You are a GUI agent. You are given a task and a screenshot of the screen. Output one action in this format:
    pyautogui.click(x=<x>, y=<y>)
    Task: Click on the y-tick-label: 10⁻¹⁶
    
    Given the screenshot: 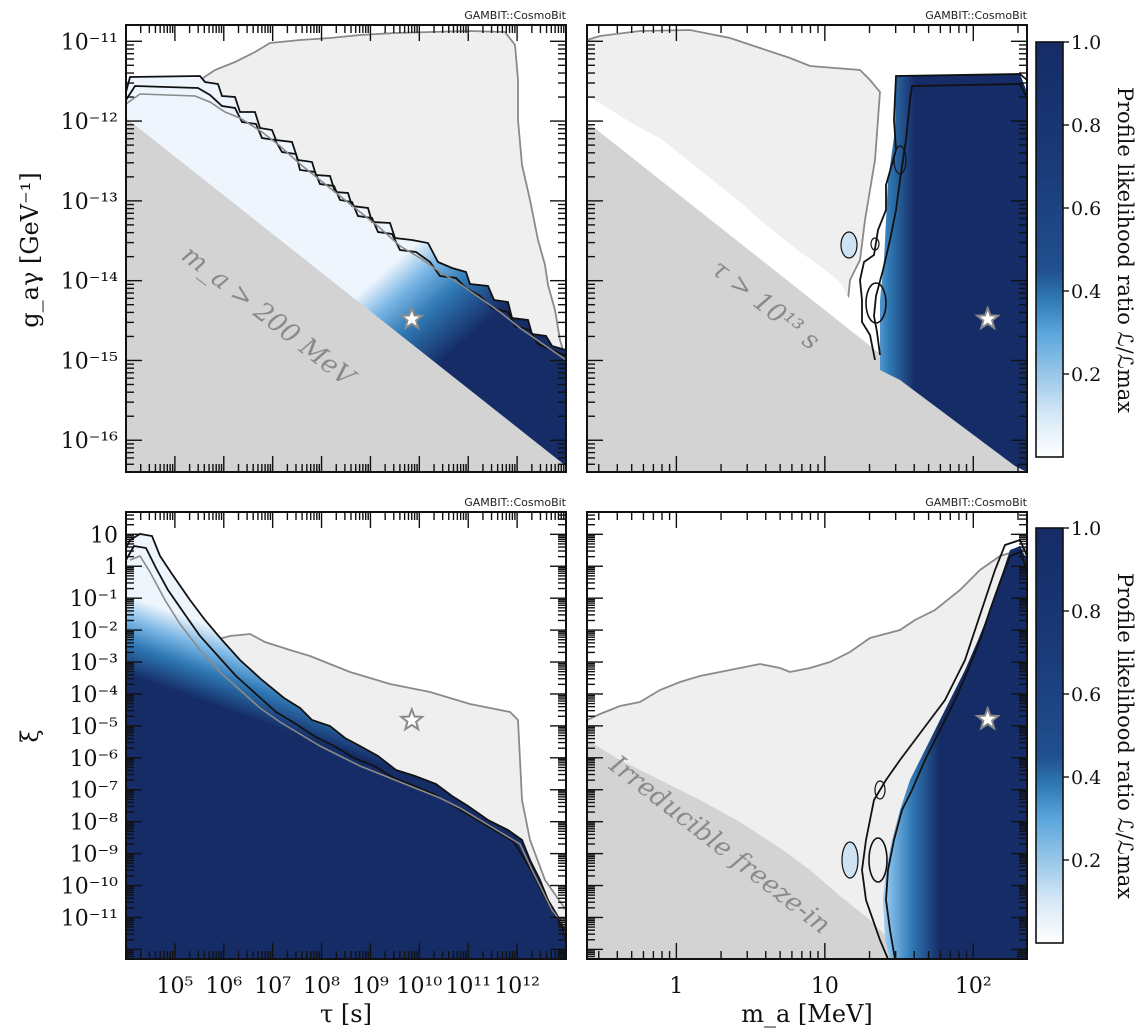 What is the action you would take?
    pyautogui.click(x=89, y=441)
    